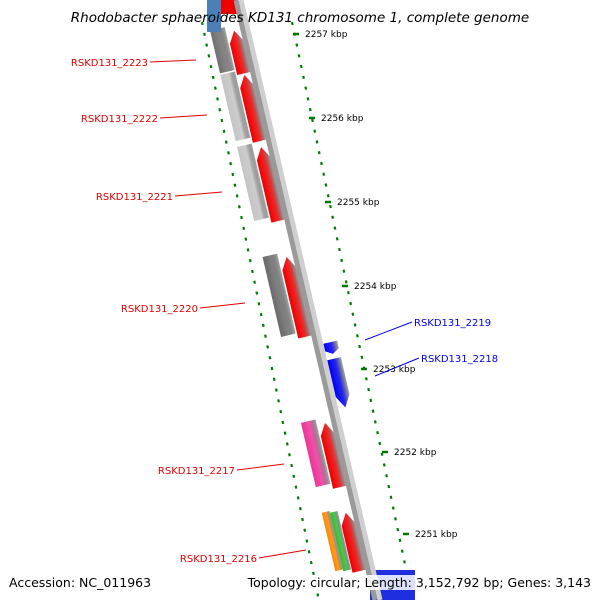 The width and height of the screenshot is (600, 600). Describe the element at coordinates (174, 107) in the screenshot. I see `gene-RSKD131_2222: RSKD131_2222` at that location.